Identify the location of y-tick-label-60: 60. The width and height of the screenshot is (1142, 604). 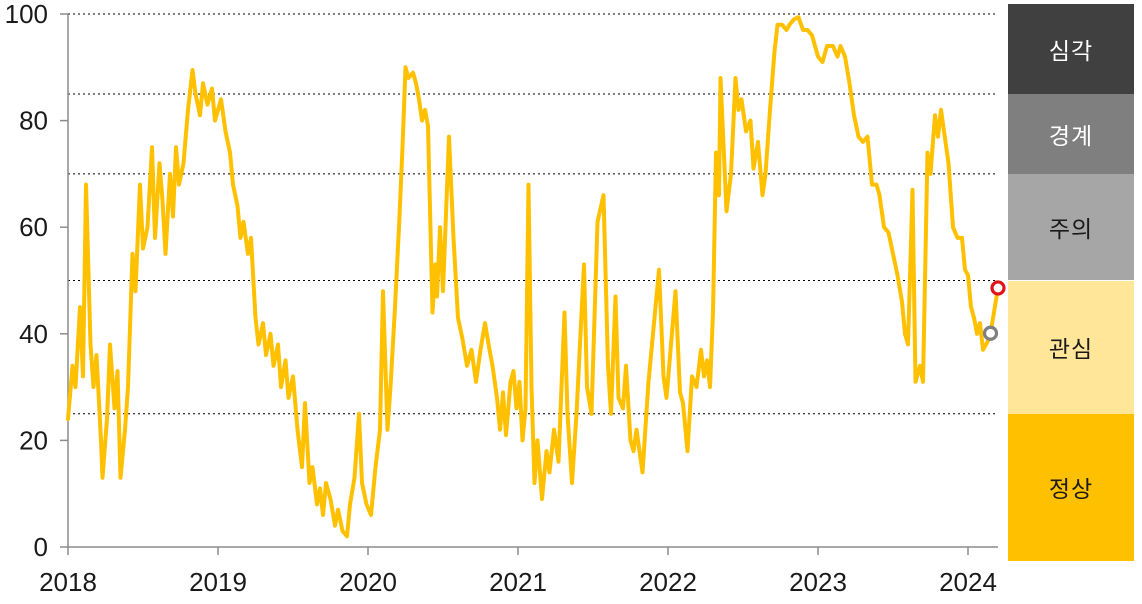
(33, 227).